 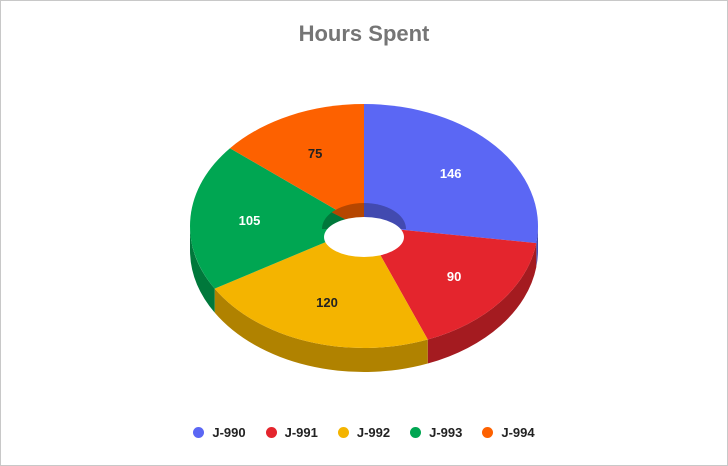 I want to click on data-label-j-990: 146, so click(x=451, y=173).